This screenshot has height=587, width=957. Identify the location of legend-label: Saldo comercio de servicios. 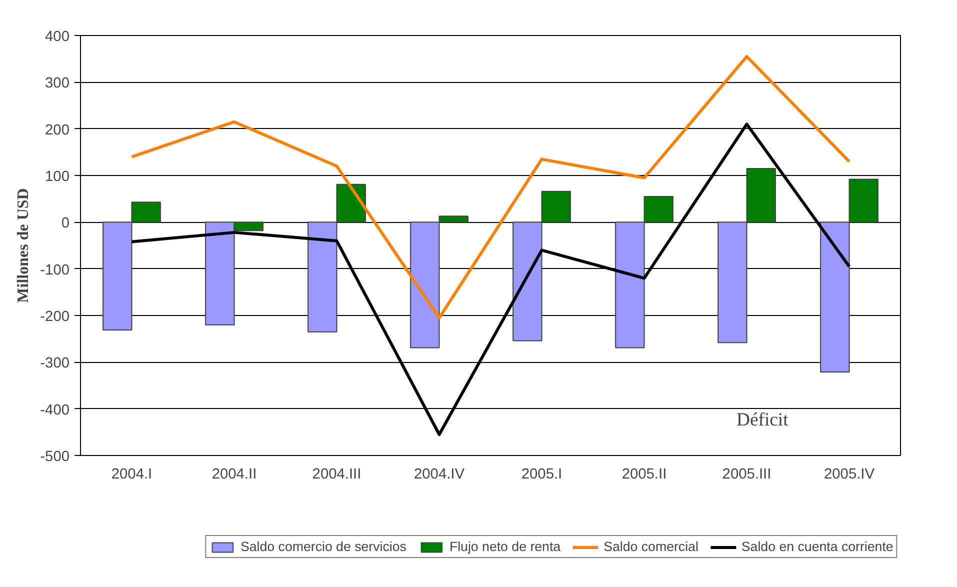
(323, 546).